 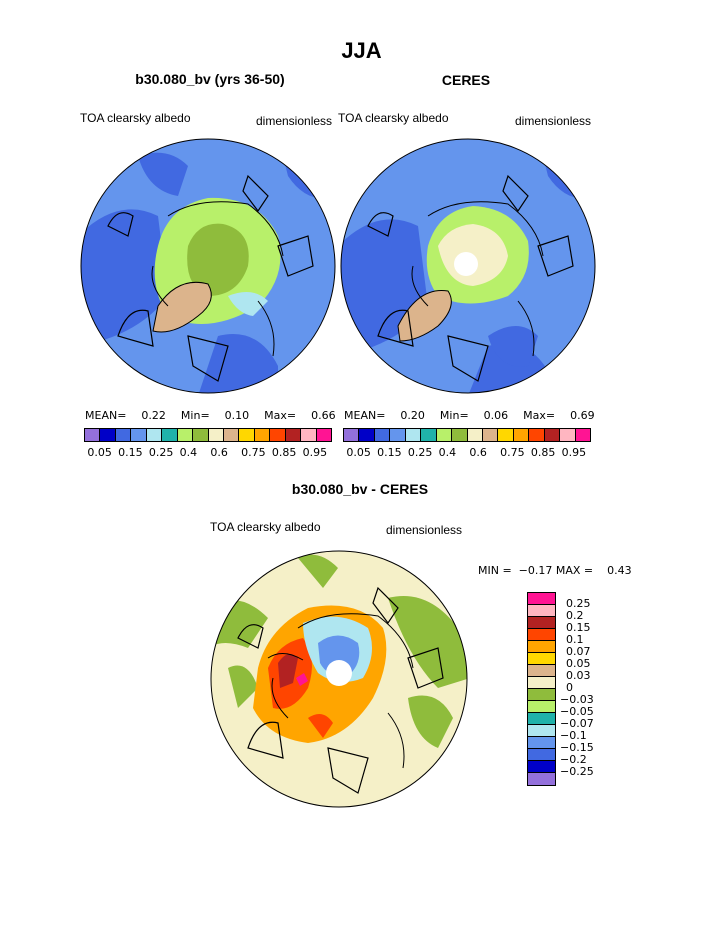 What do you see at coordinates (280, 415) in the screenshot?
I see `panel1-max-label: Max=` at bounding box center [280, 415].